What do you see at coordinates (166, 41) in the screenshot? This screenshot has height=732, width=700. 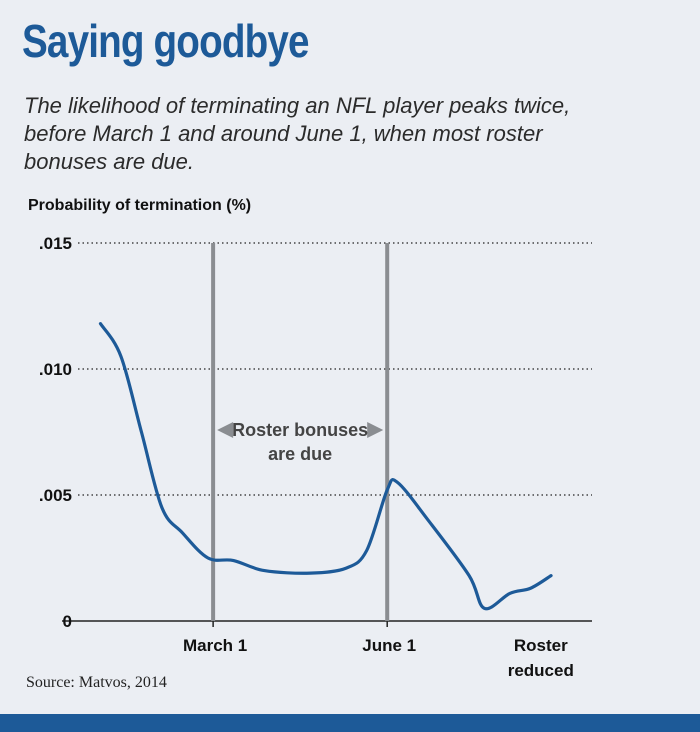 I see `chart-title: Saying goodbye` at bounding box center [166, 41].